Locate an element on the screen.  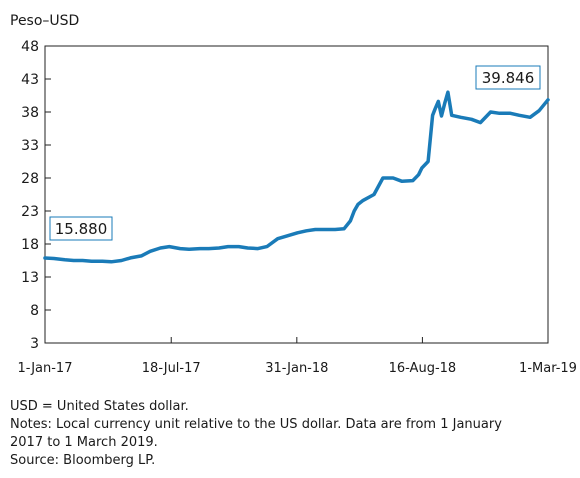
note-abbreviation: USD = United States dollar. is located at coordinates (99, 406).